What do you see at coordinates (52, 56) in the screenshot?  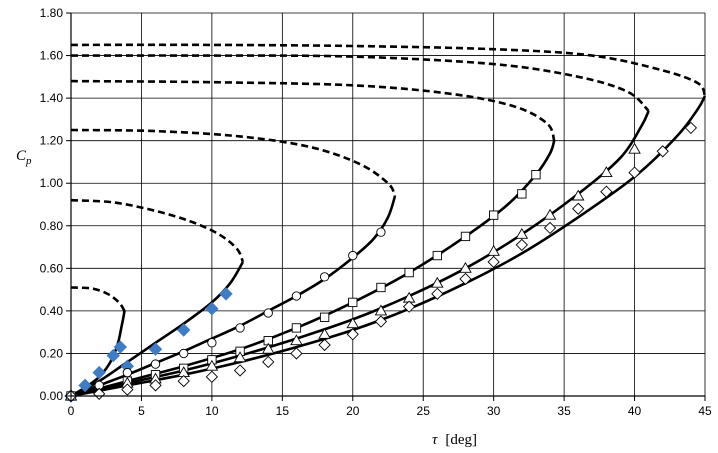 I see `y-tick-label: 1.60` at bounding box center [52, 56].